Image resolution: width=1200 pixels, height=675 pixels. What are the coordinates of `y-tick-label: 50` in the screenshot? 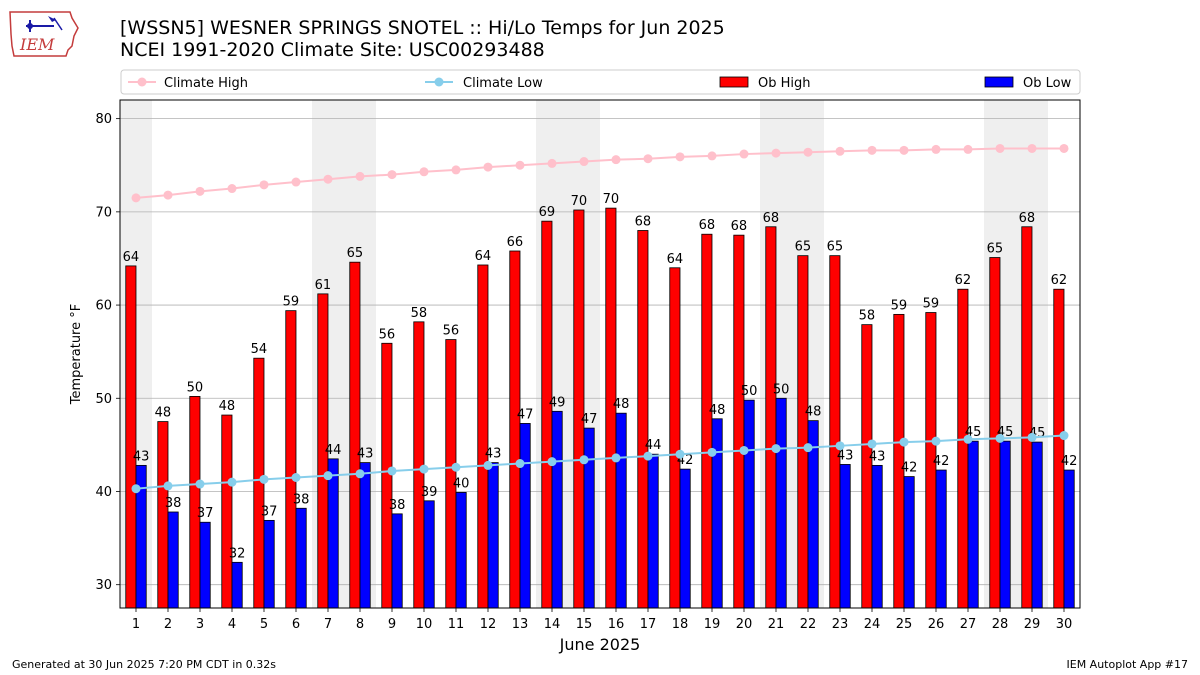 It's located at (103, 399).